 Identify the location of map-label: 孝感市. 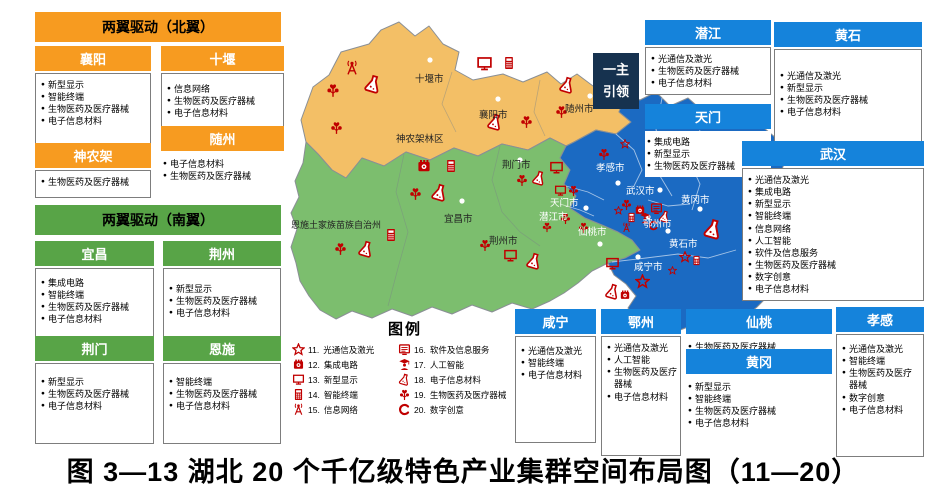
(610, 168).